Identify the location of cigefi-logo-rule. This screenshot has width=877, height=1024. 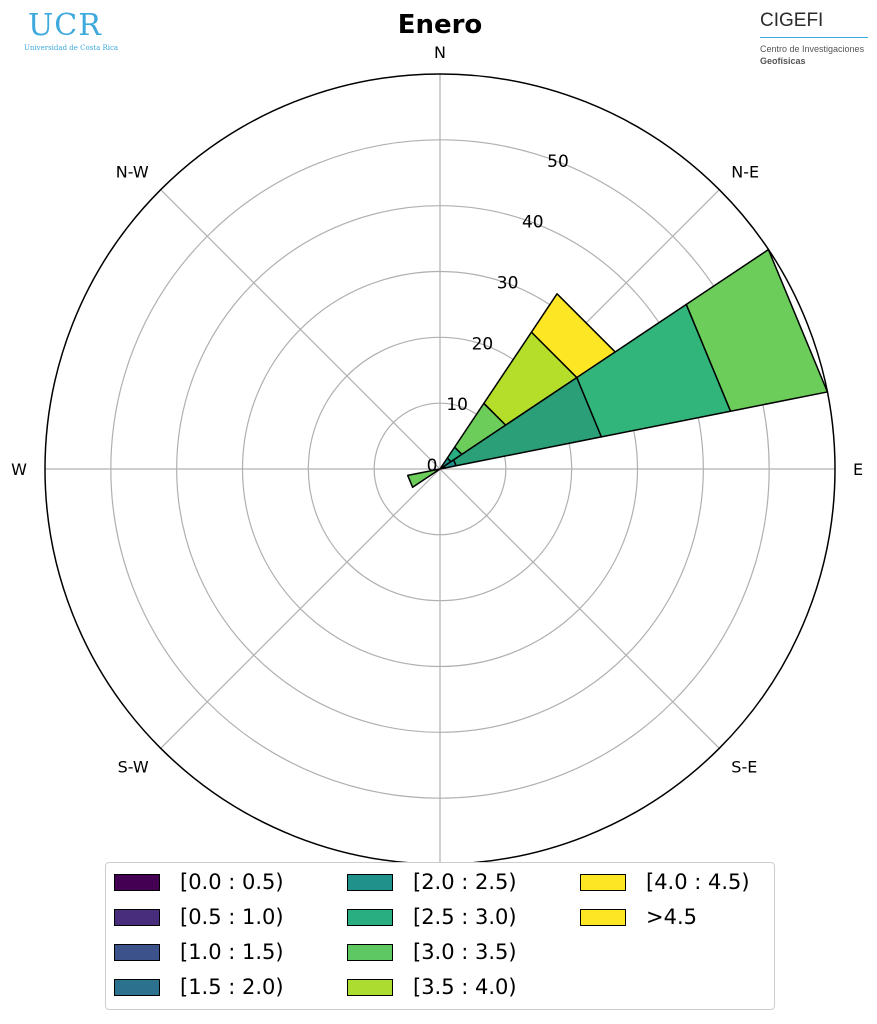
(814, 37).